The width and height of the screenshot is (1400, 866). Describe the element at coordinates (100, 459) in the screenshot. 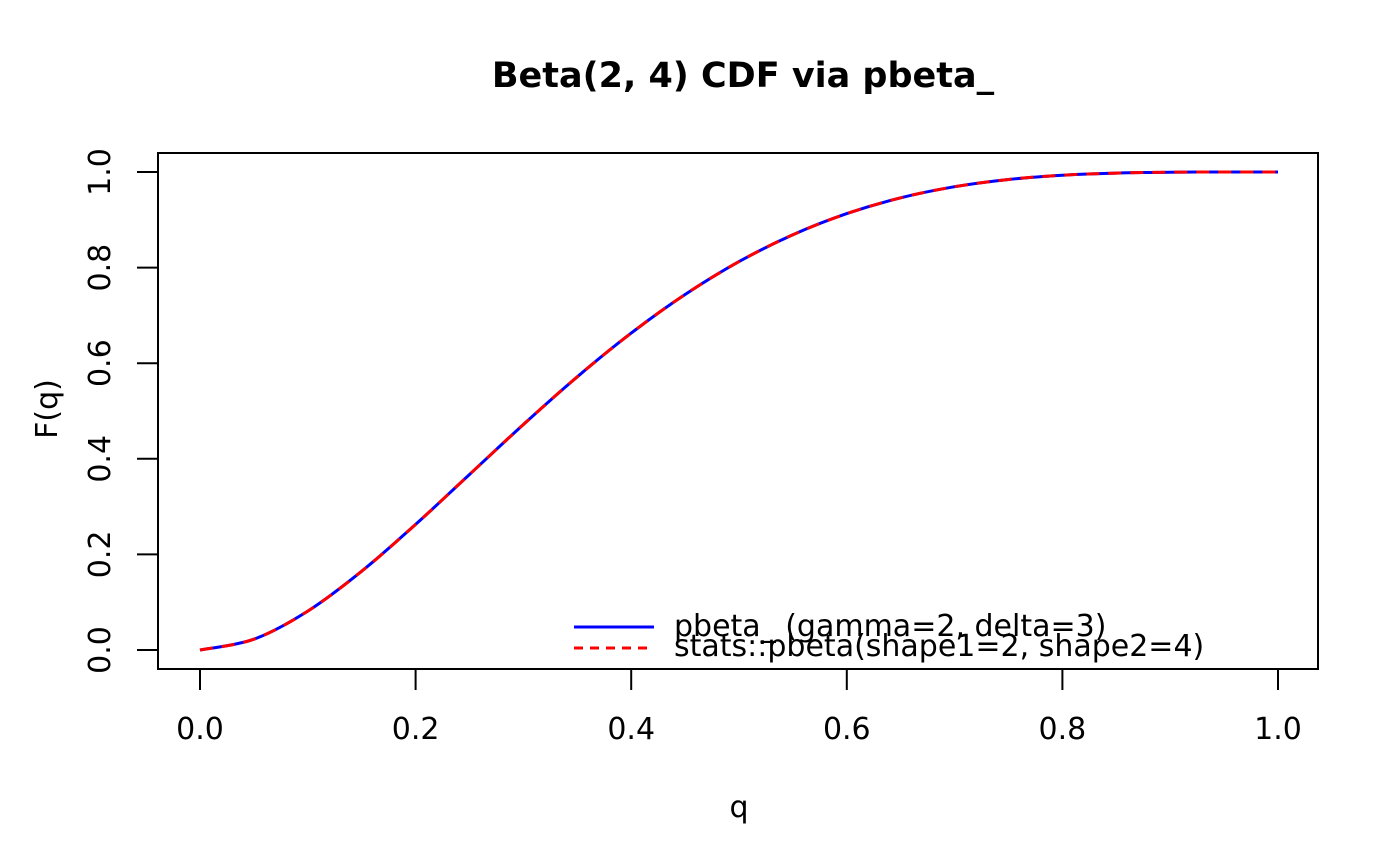

I see `y-tick-label: 0.4` at that location.